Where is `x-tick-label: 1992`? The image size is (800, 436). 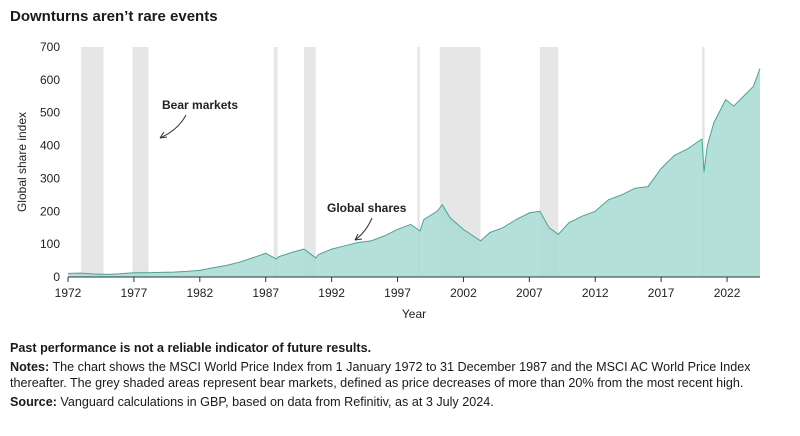 x-tick-label: 1992 is located at coordinates (331, 293).